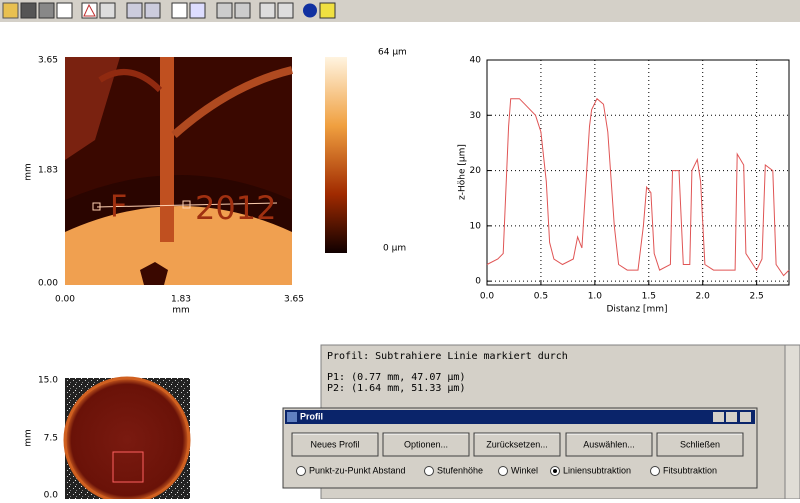 This screenshot has width=800, height=503. Describe the element at coordinates (169, 10) in the screenshot. I see `toolbar-buttons` at that location.